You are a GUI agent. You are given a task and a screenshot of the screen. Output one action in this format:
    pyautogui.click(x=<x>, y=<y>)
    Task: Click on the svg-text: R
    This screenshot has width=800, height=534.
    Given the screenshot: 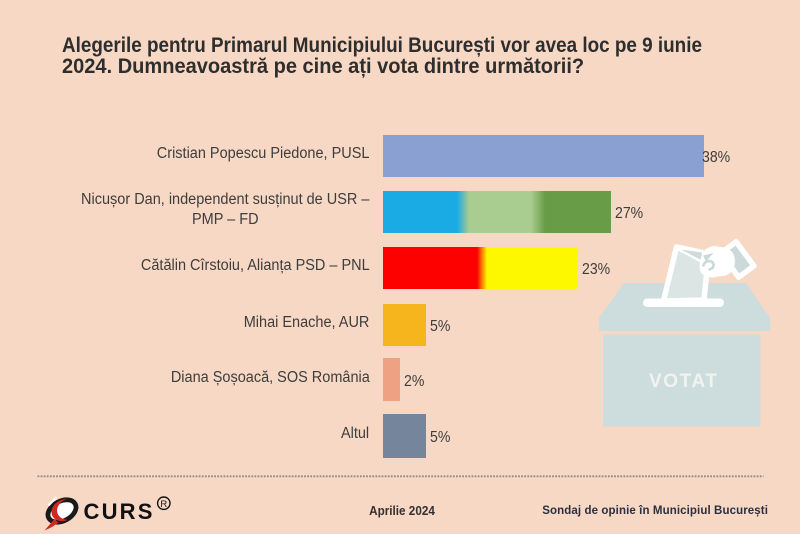 What is the action you would take?
    pyautogui.click(x=163, y=504)
    